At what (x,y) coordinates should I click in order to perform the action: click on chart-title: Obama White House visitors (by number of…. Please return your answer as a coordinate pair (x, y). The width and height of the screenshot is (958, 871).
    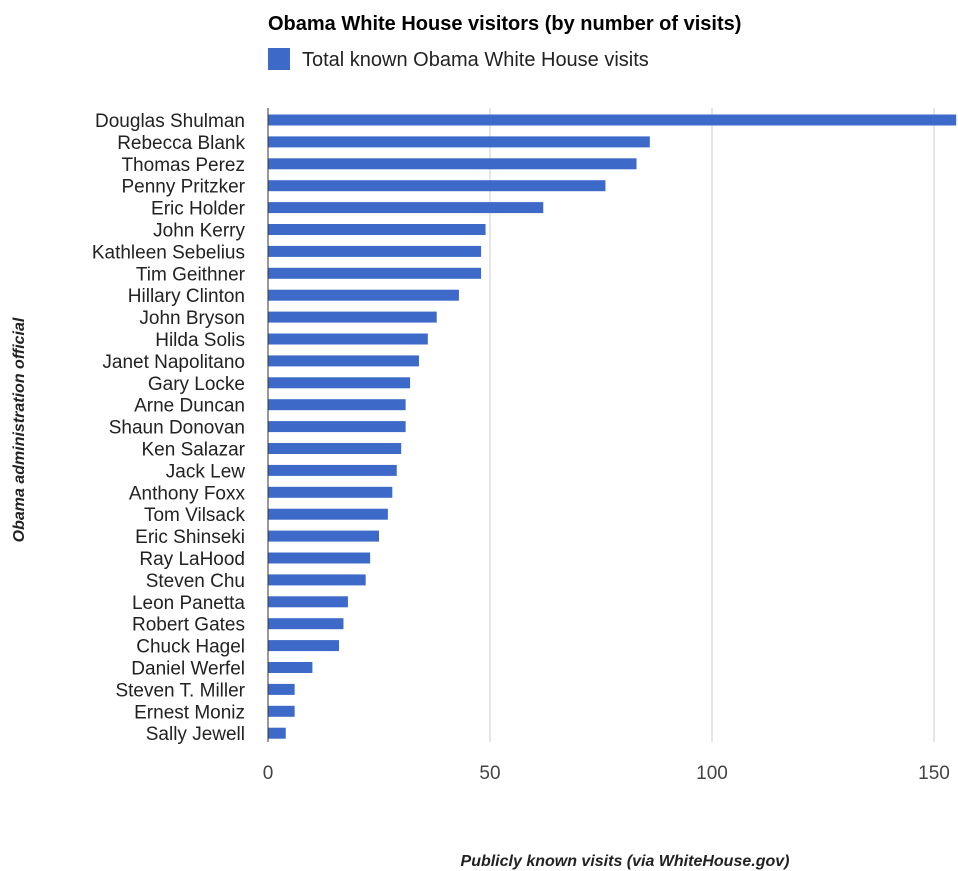
    Looking at the image, I should click on (504, 24).